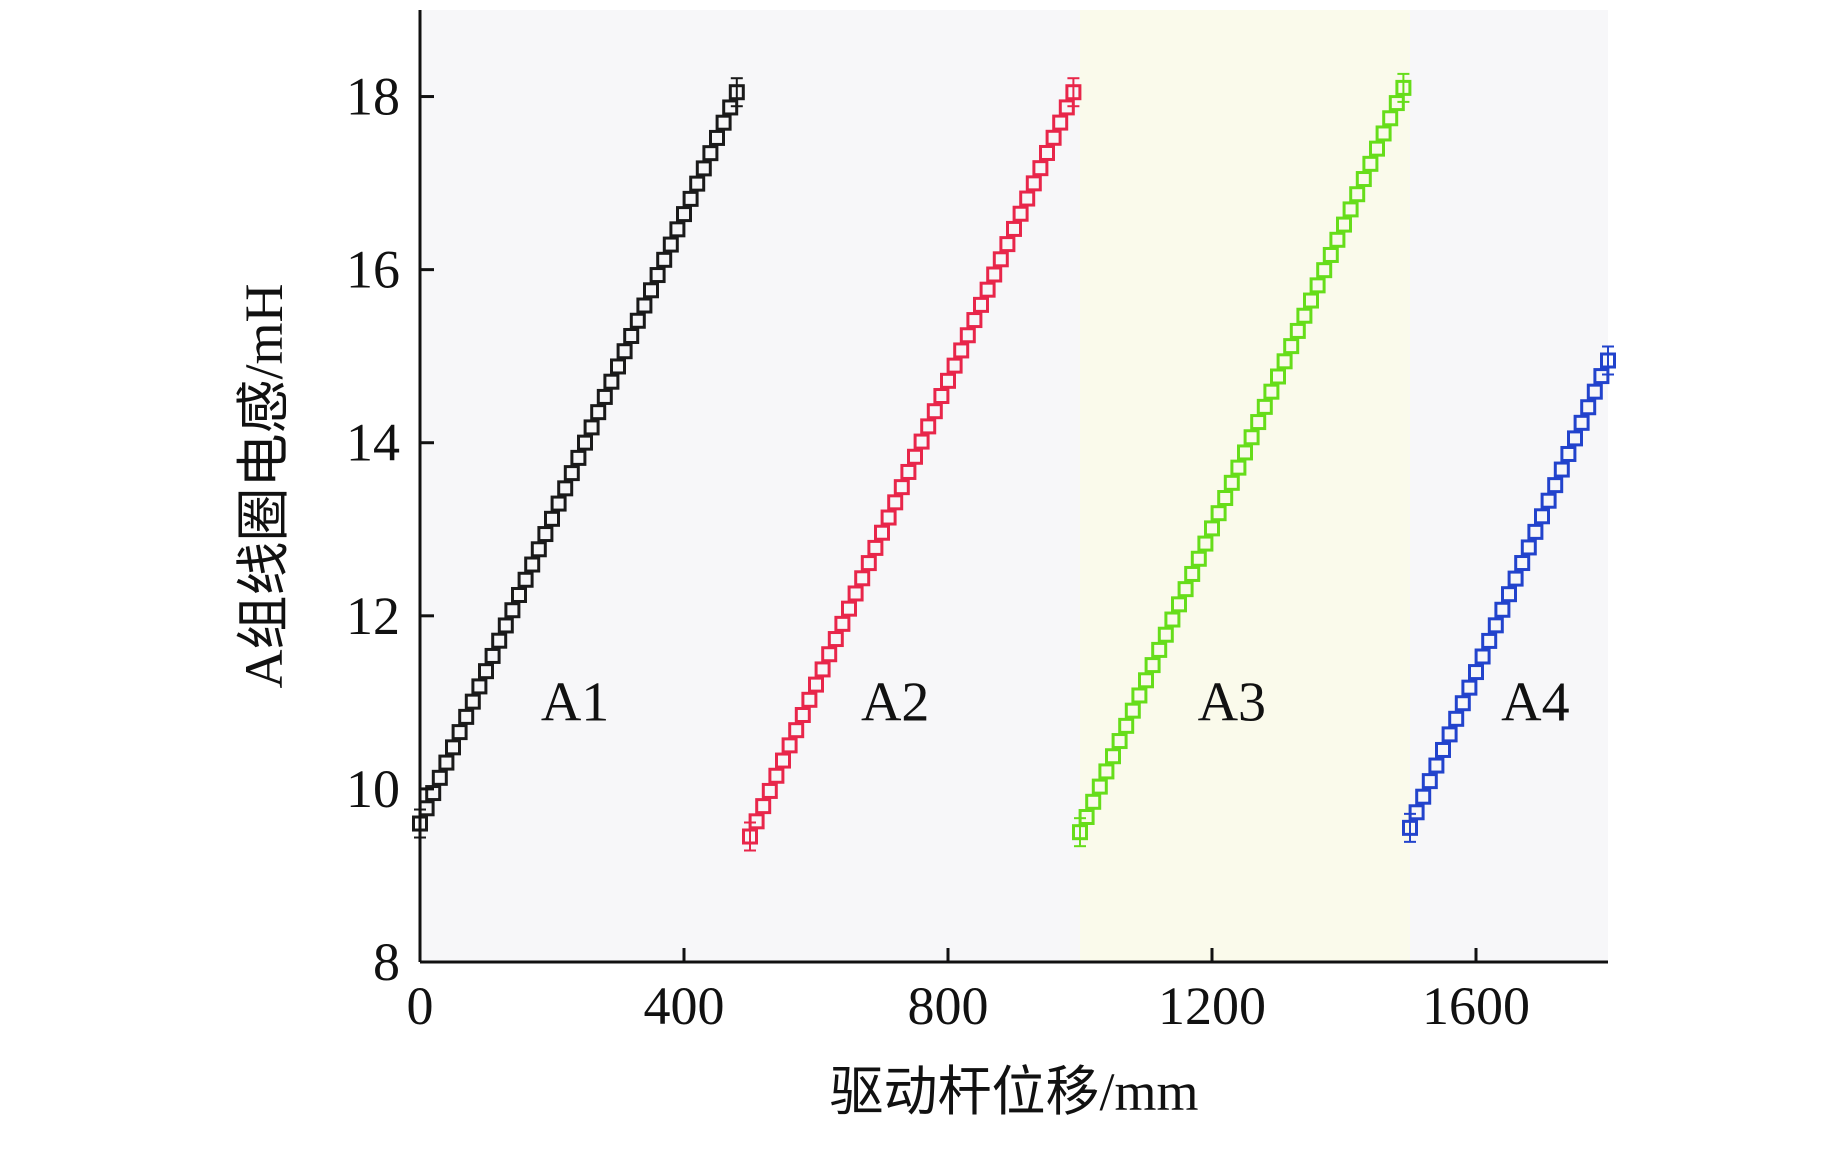 This screenshot has width=1843, height=1150. Describe the element at coordinates (895, 702) in the screenshot. I see `series-label-a2: A2` at that location.